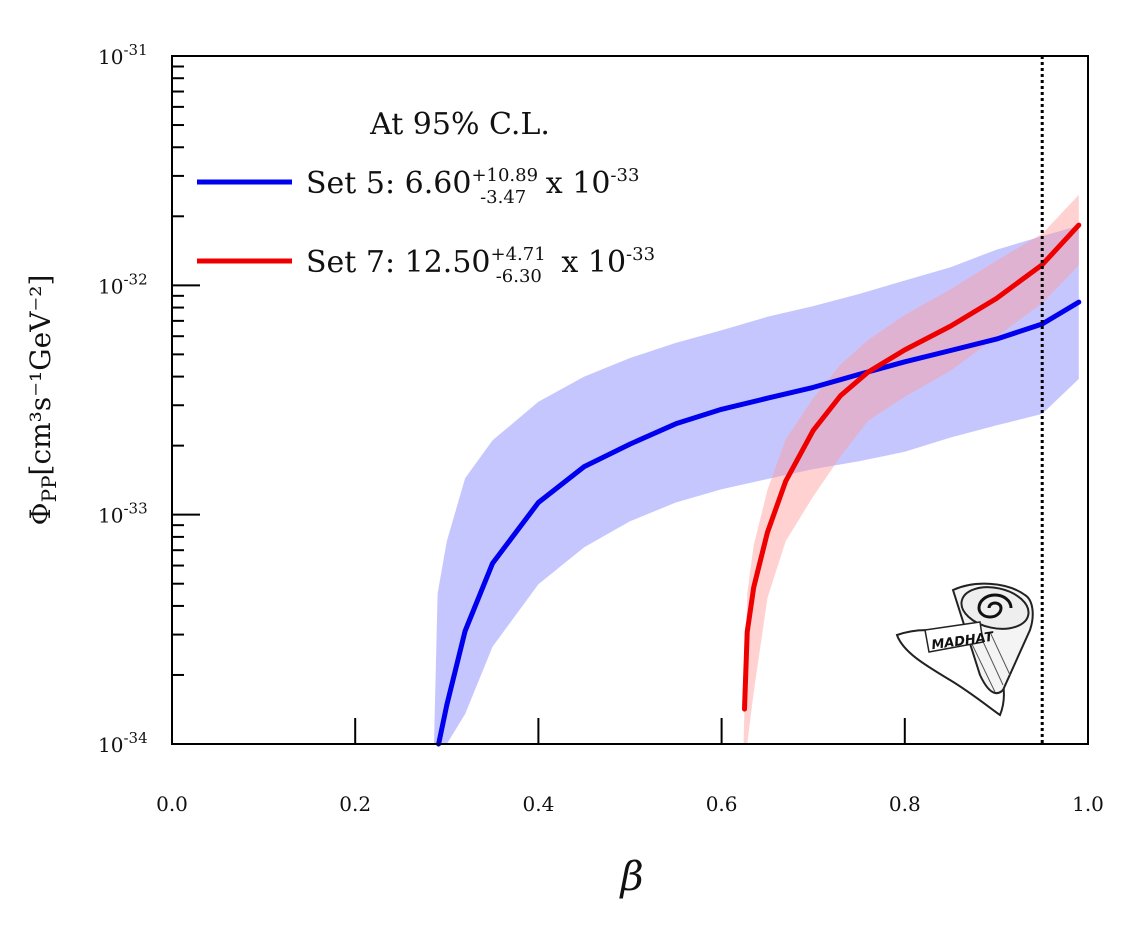 The image size is (1142, 926). What do you see at coordinates (905, 804) in the screenshot?
I see `x-tick-label: 0.8` at bounding box center [905, 804].